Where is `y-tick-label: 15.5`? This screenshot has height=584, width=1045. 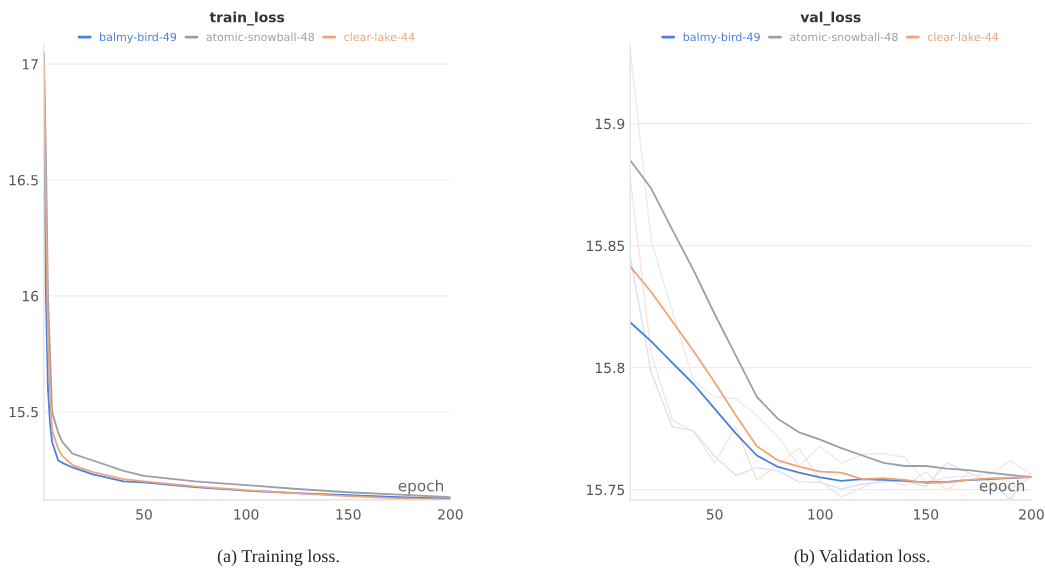 y-tick-label: 15.5 is located at coordinates (23, 412).